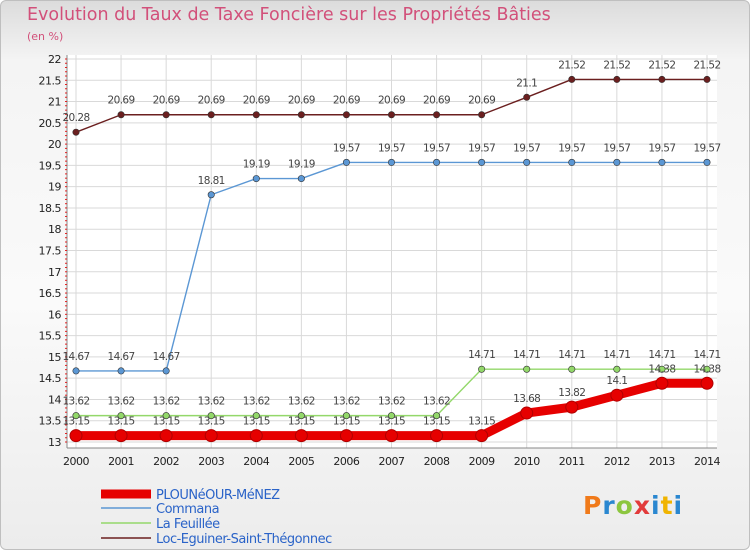 The image size is (750, 550). Describe the element at coordinates (527, 461) in the screenshot. I see `x-tick-label: 2010` at that location.